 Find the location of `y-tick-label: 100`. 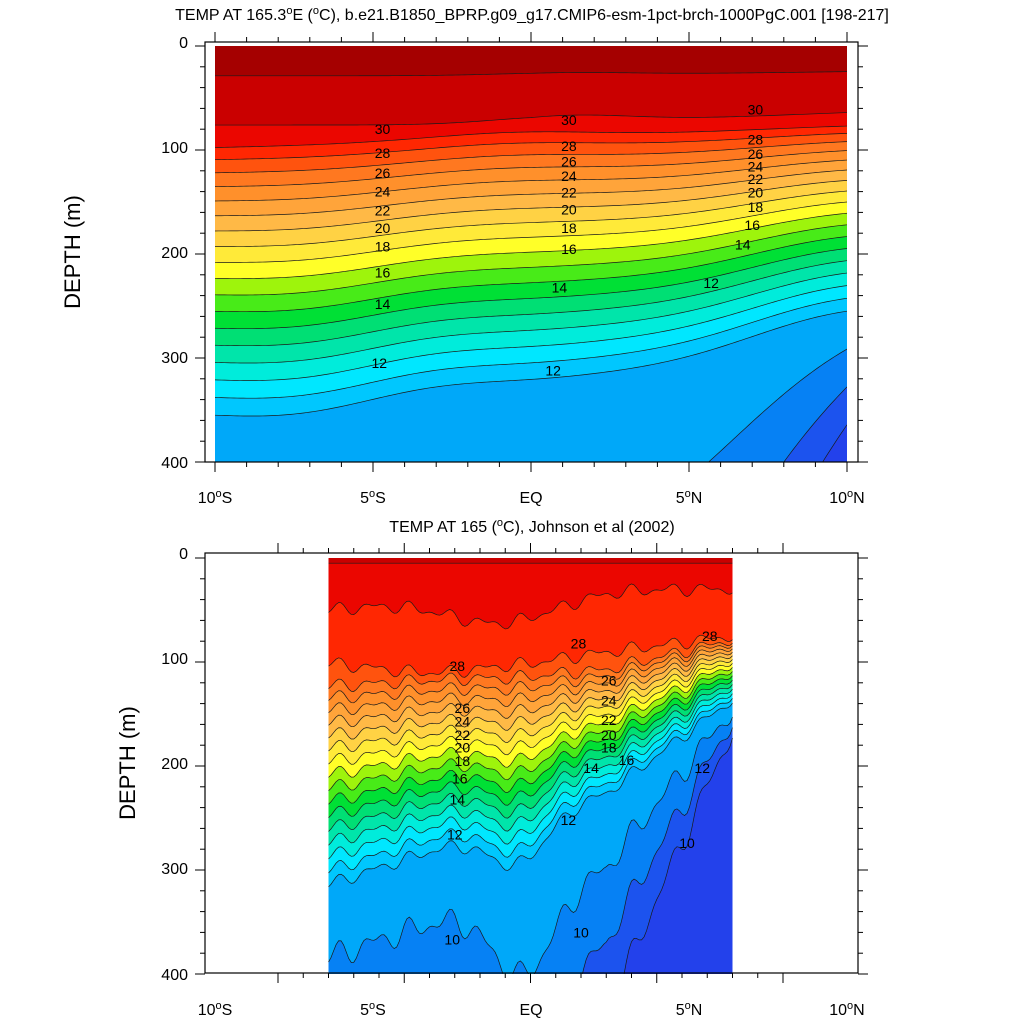

y-tick-label: 100 is located at coordinates (174, 659).